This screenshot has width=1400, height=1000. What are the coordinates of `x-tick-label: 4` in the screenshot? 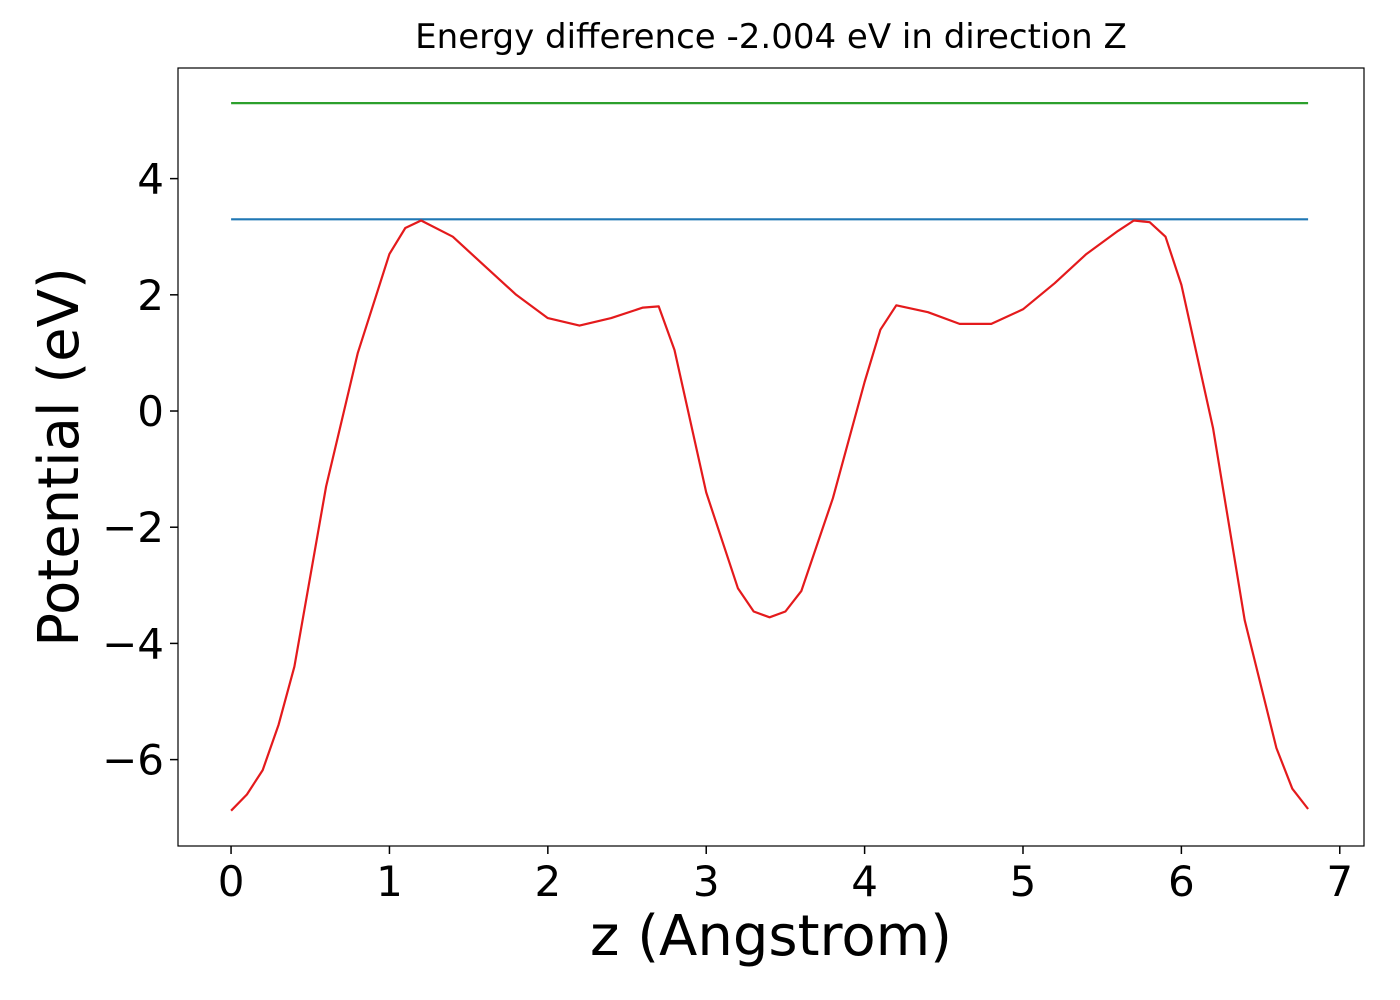 It's located at (864, 881).